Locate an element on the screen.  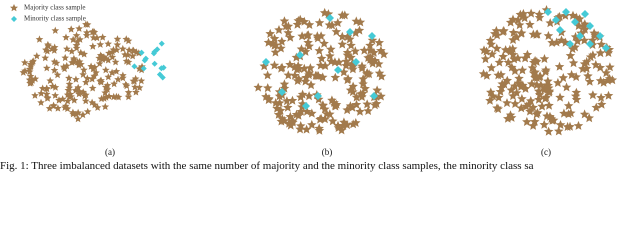
legend-minority: Minority class sample is located at coordinates (55, 19).